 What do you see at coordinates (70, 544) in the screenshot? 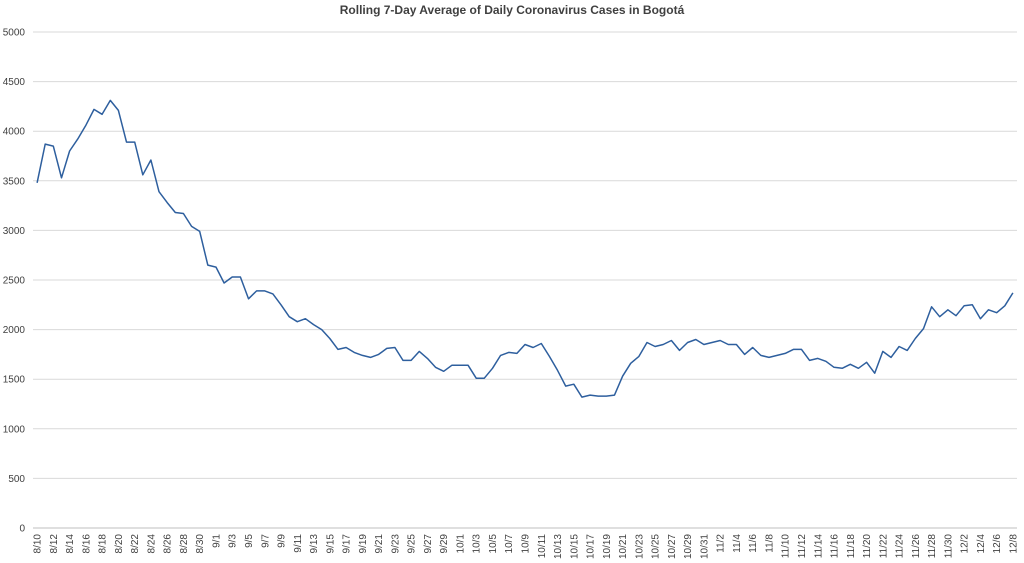
I see `x-tick-label: 8/14` at bounding box center [70, 544].